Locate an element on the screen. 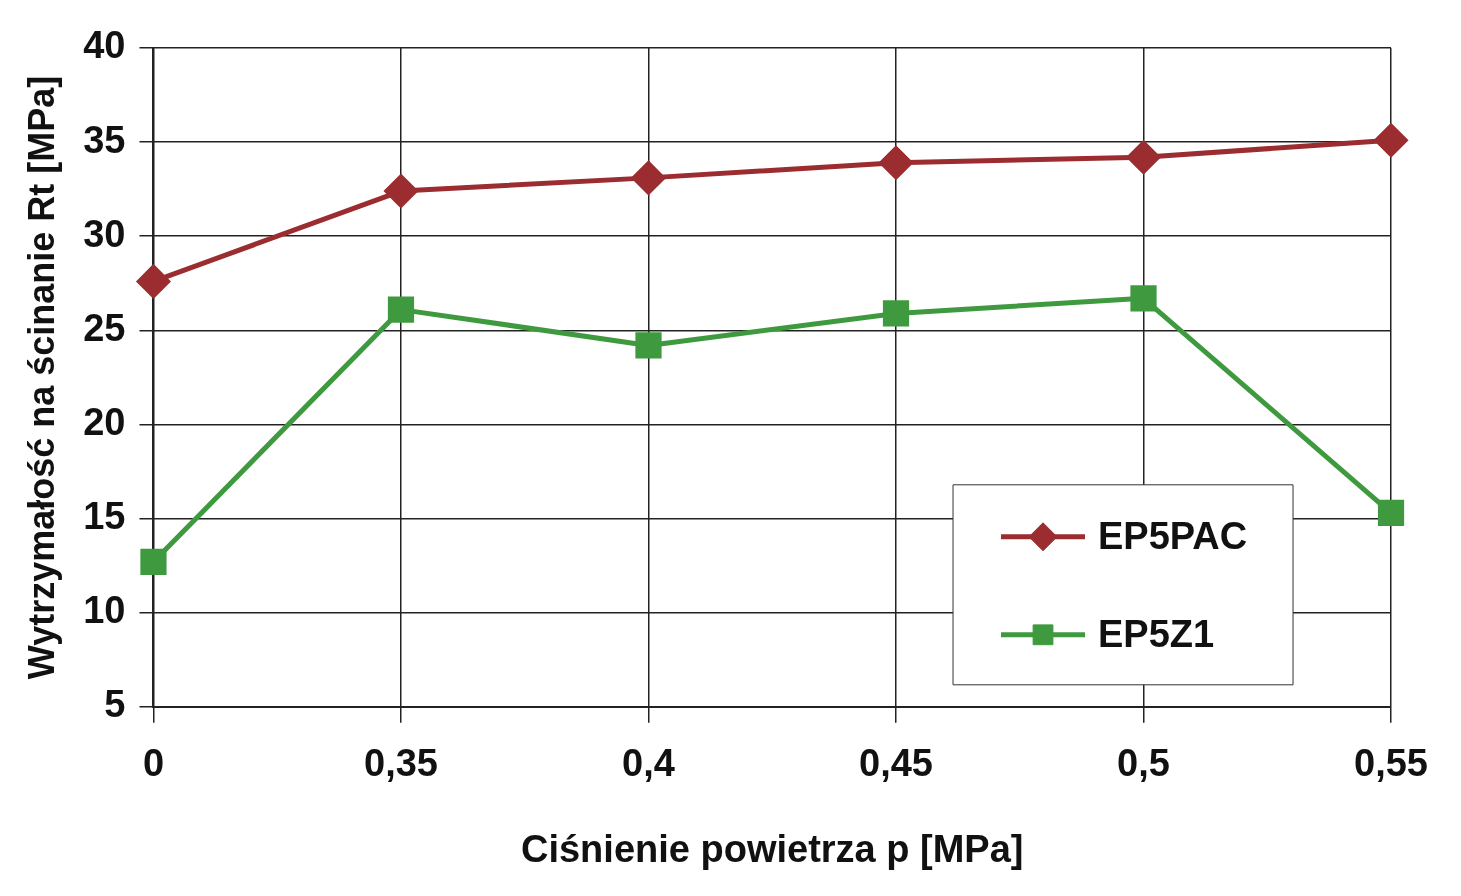 The image size is (1461, 896). legend-label: EP5Z1 is located at coordinates (1156, 634).